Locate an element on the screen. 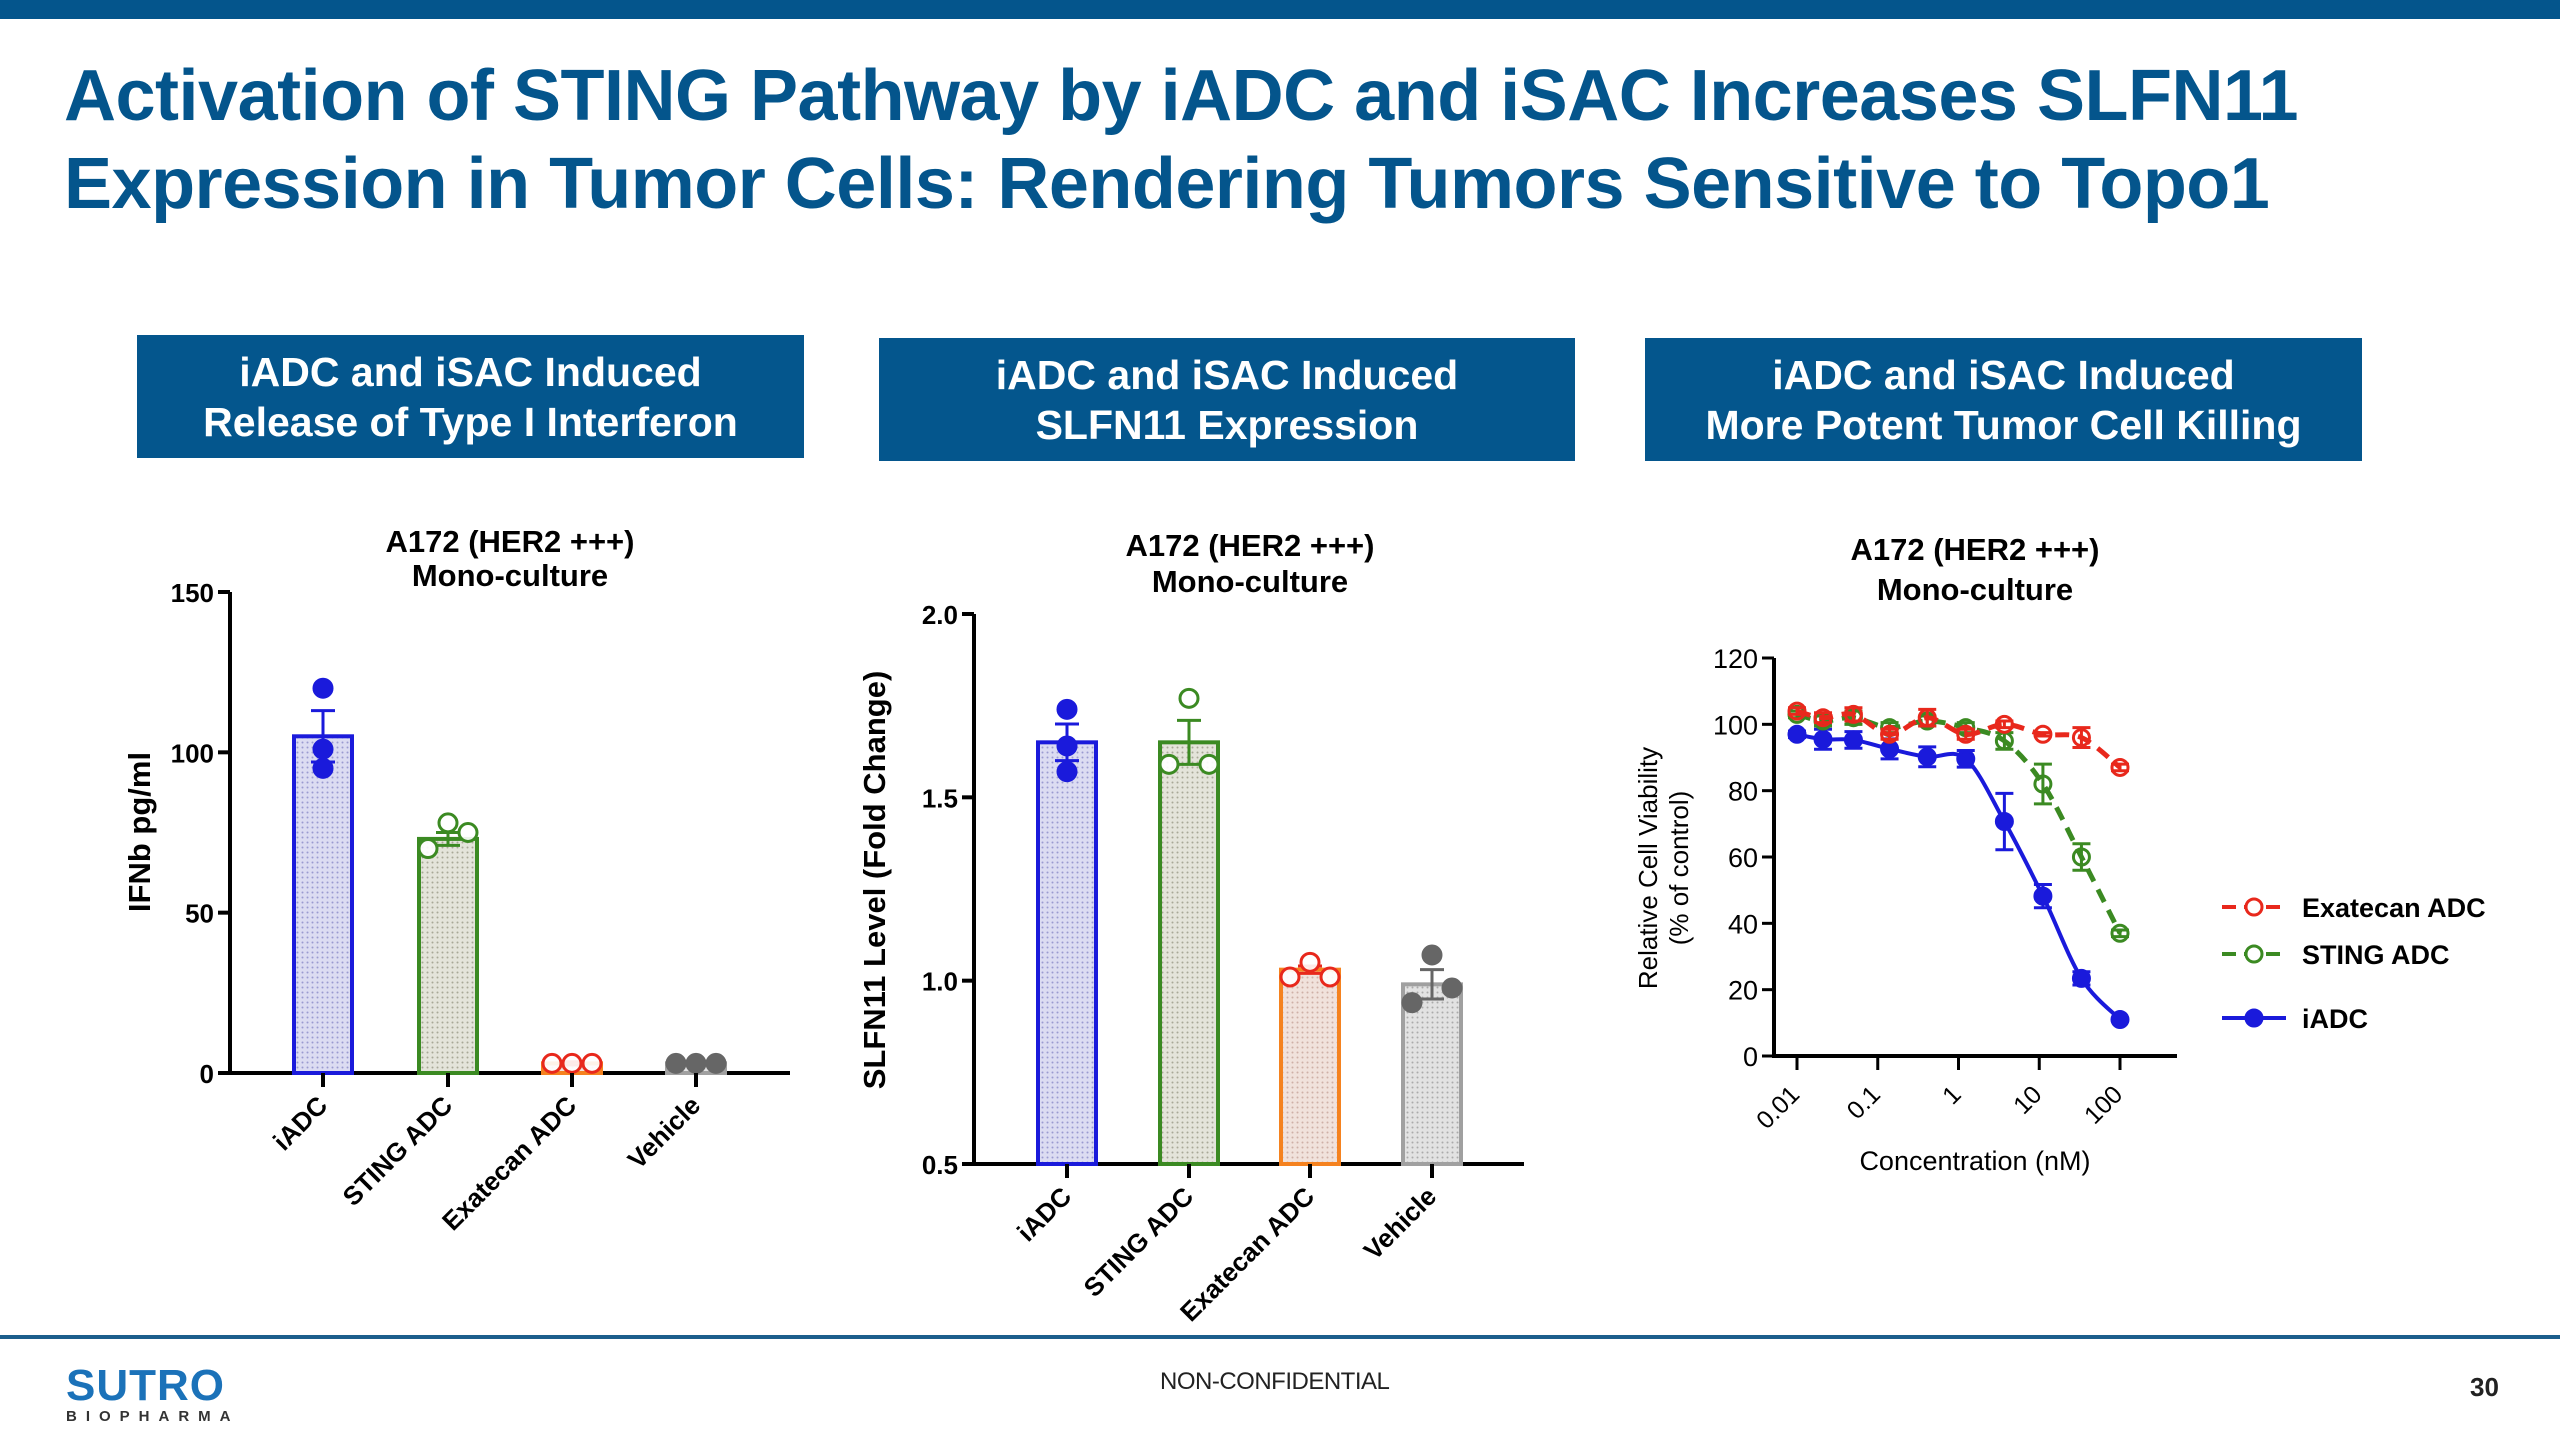 The image size is (2560, 1440). y-tick-label: 1.0 is located at coordinates (940, 982).